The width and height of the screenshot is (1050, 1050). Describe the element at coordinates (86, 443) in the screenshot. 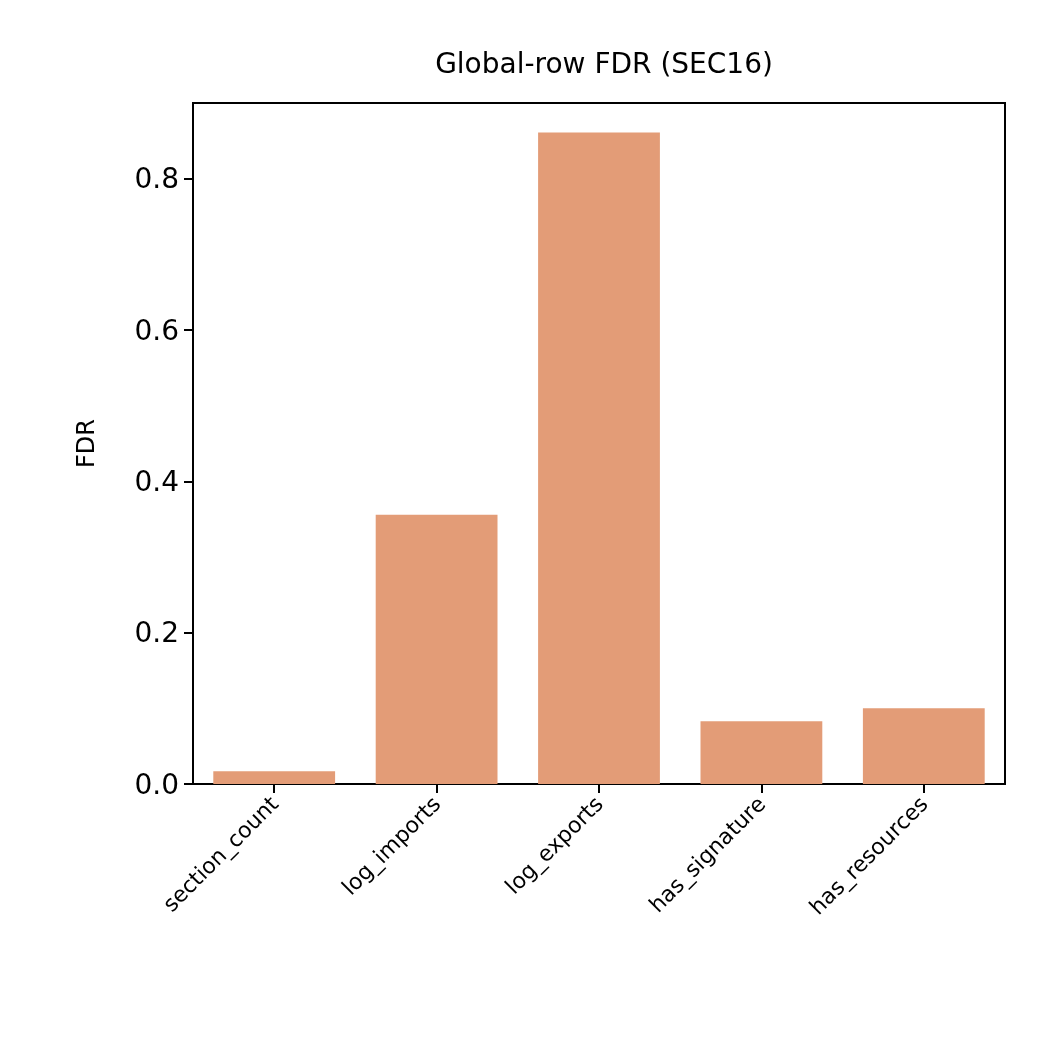

I see `y-axis-title: FDR` at that location.